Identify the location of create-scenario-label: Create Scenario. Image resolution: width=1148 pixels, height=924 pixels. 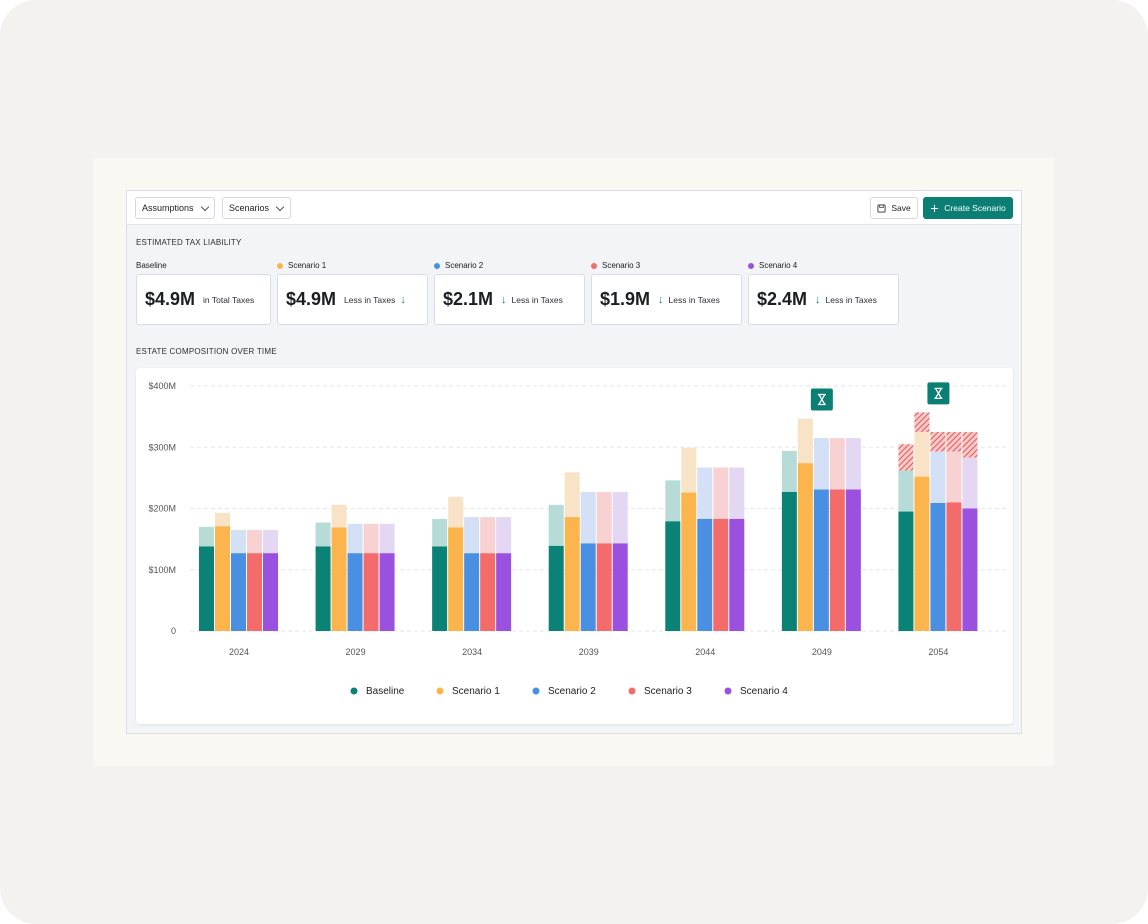
(975, 208).